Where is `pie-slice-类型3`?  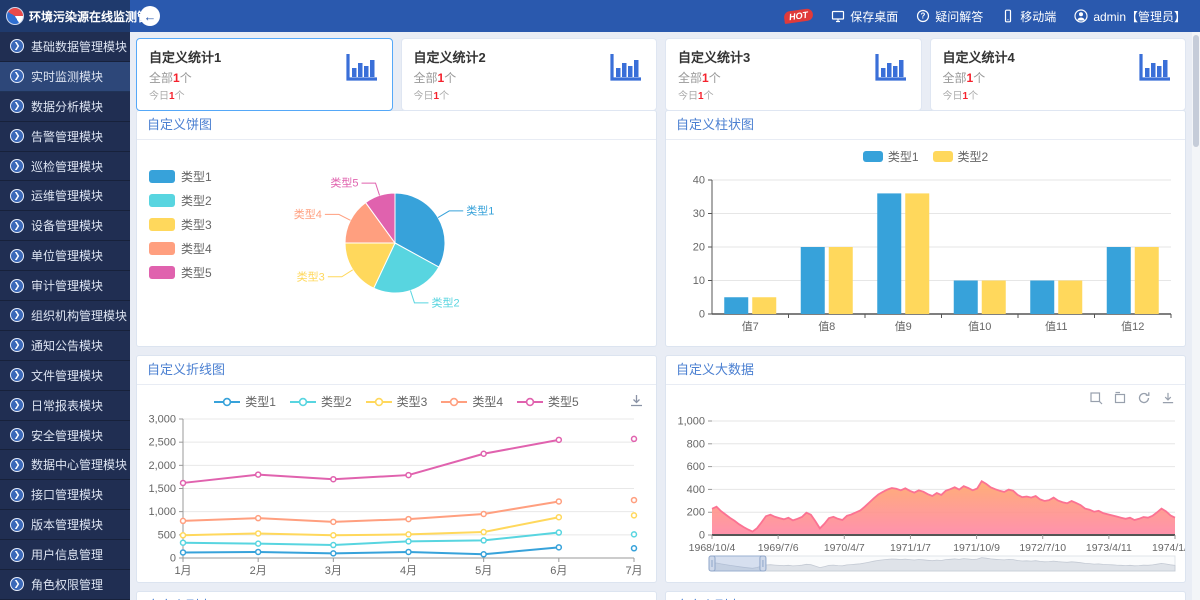 pie-slice-类型3 is located at coordinates (370, 265).